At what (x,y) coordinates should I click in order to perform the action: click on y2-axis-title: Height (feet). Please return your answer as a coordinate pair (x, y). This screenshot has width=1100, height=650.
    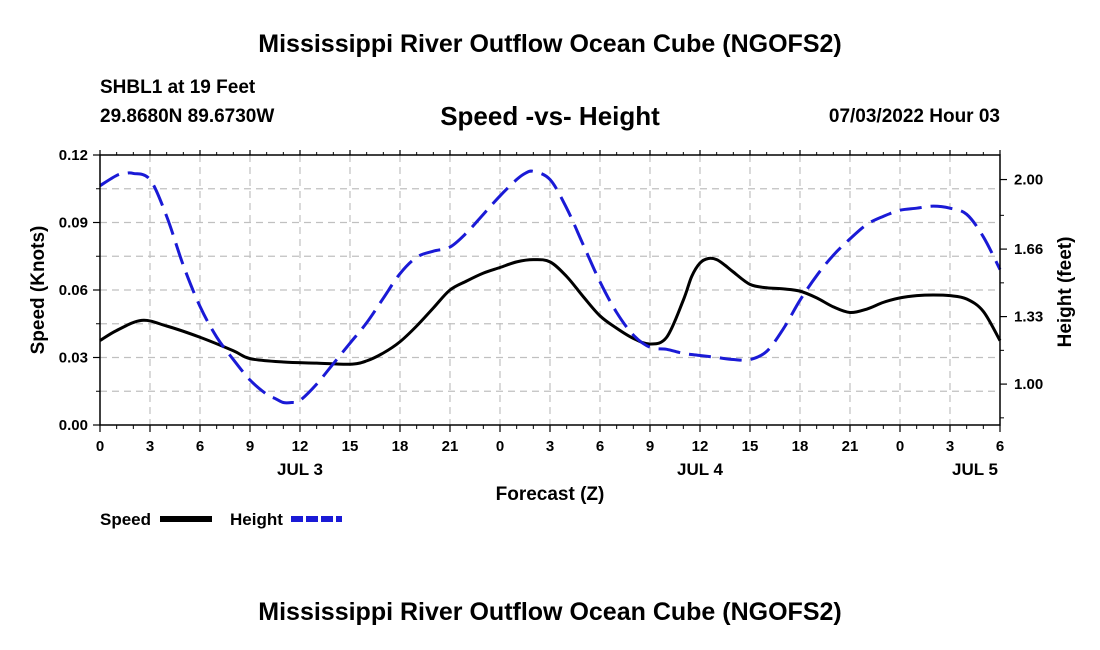
    Looking at the image, I should click on (1065, 292).